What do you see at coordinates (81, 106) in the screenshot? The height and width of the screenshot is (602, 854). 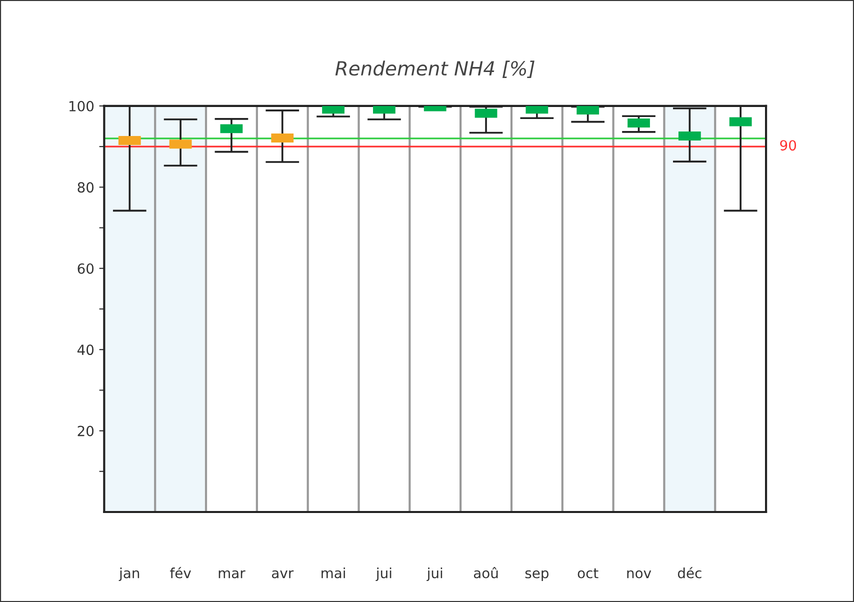 I see `y-tick-label: 100` at bounding box center [81, 106].